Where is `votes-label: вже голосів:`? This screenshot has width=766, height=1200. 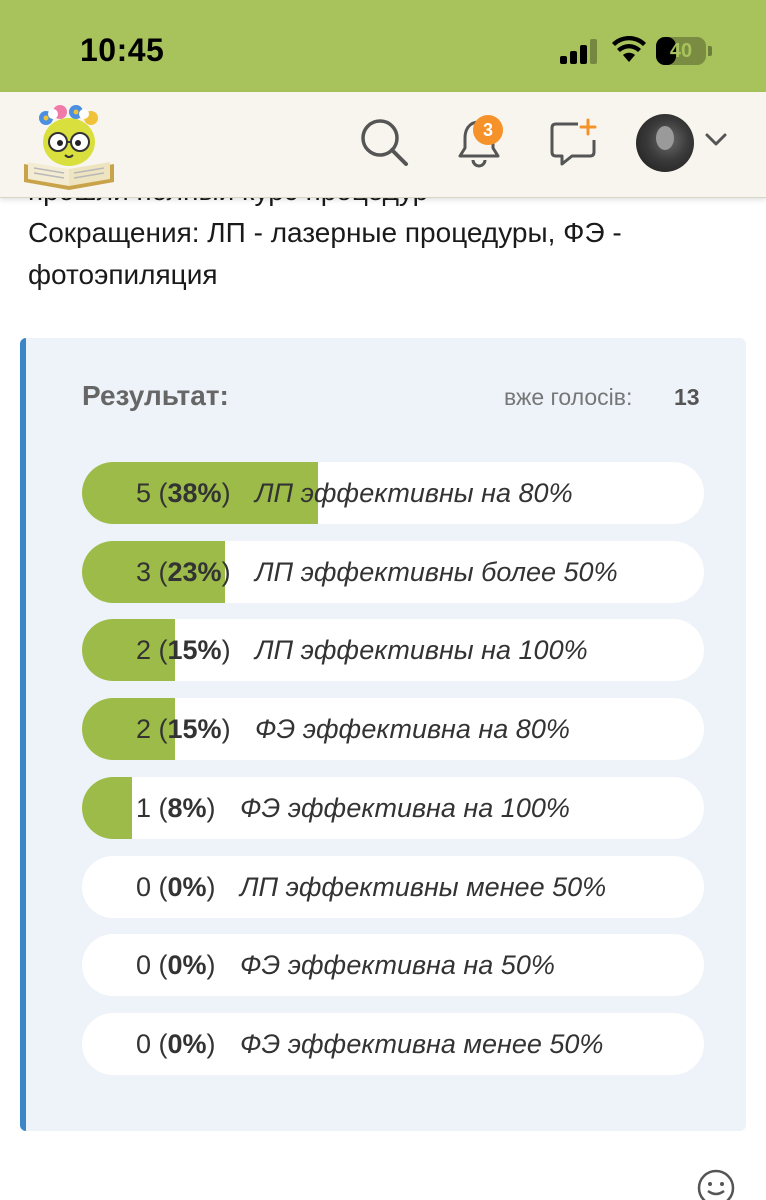
votes-label: вже голосів: is located at coordinates (568, 397).